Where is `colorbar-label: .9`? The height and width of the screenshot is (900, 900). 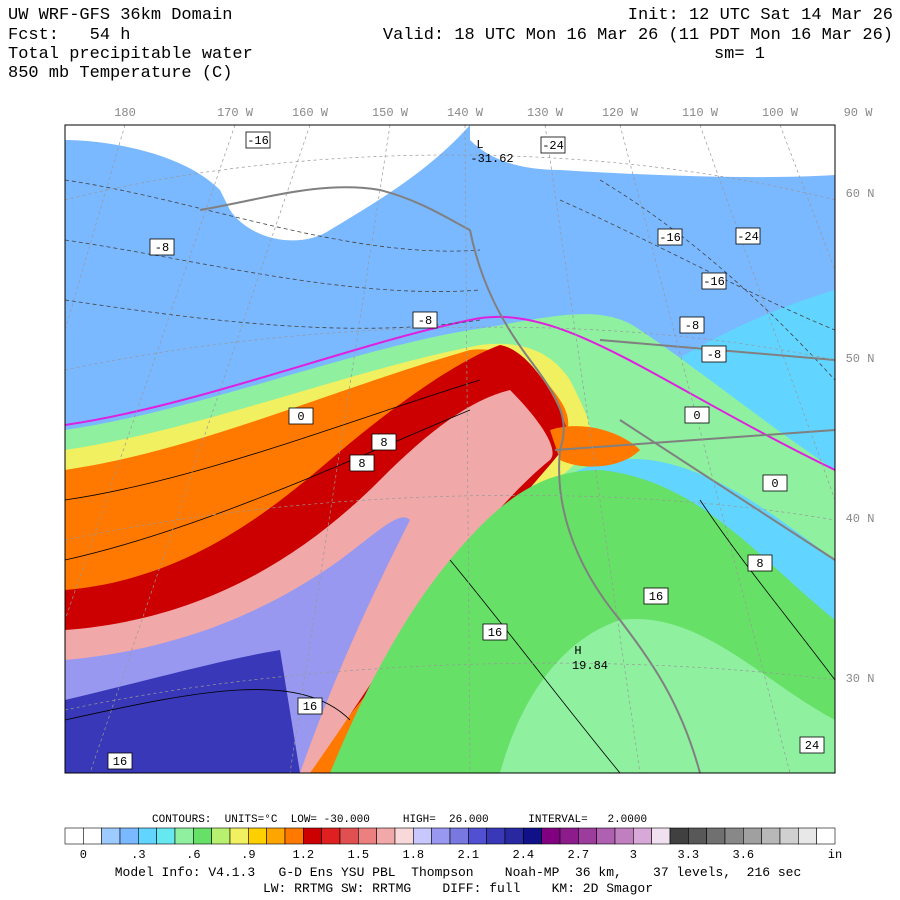 colorbar-label: .9 is located at coordinates (248, 855).